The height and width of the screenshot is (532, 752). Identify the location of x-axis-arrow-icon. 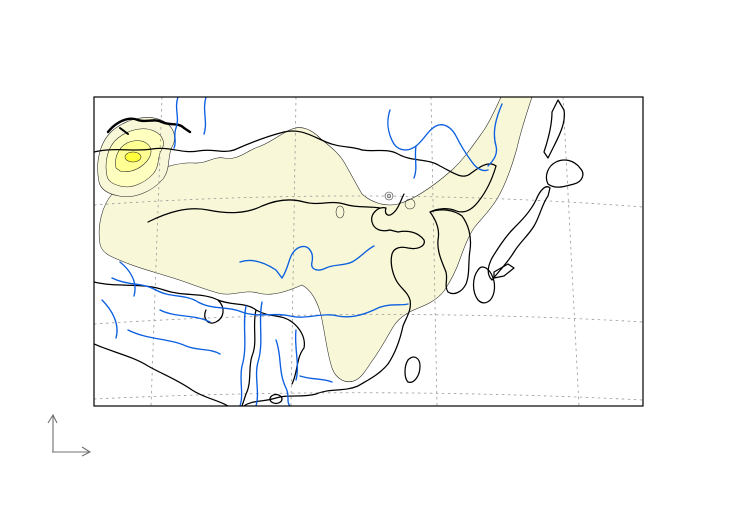
(72, 451).